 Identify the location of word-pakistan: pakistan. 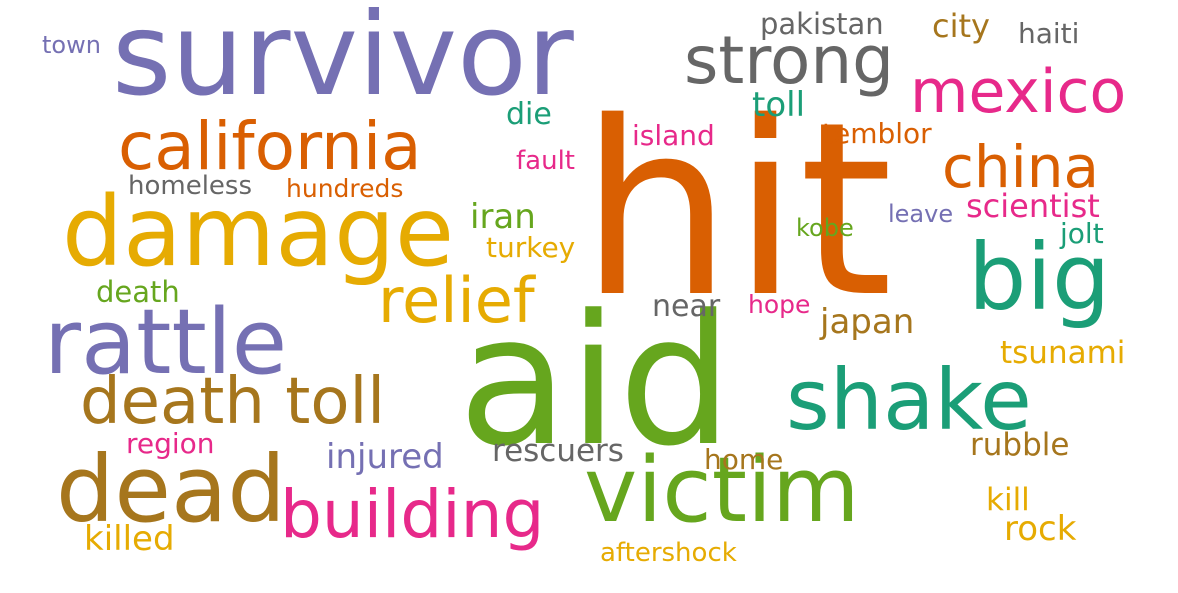
(822, 24).